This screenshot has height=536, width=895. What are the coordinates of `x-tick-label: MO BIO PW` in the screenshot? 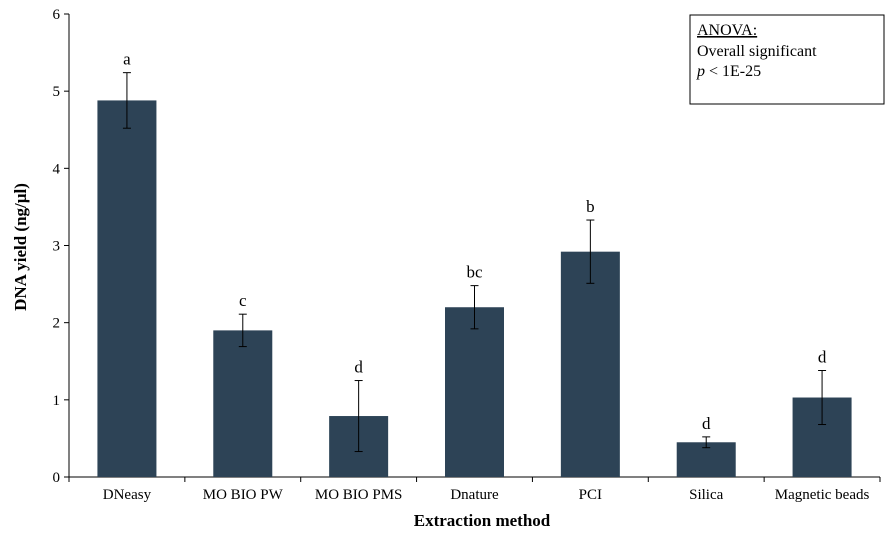 It's located at (243, 495).